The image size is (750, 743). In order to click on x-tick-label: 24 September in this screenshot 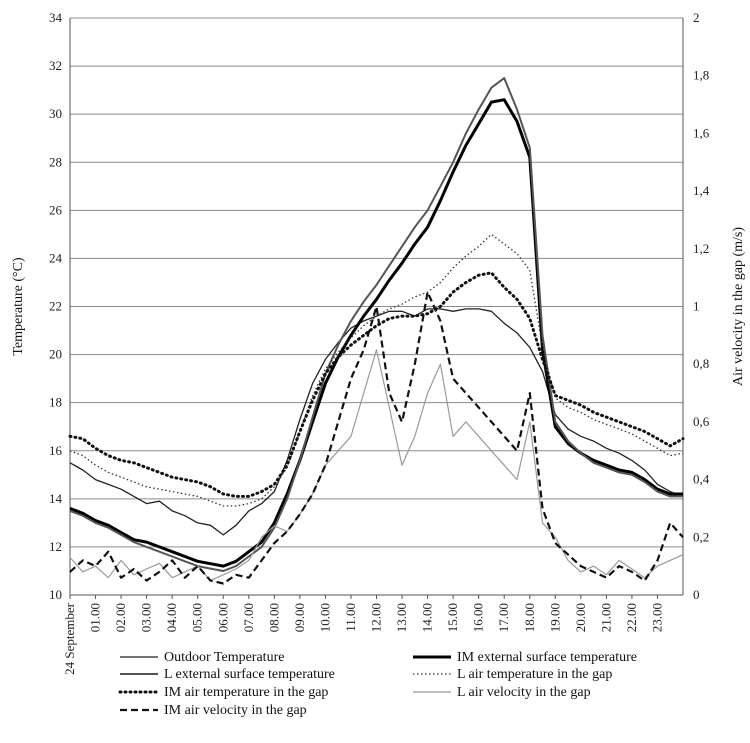, I will do `click(69, 638)`.